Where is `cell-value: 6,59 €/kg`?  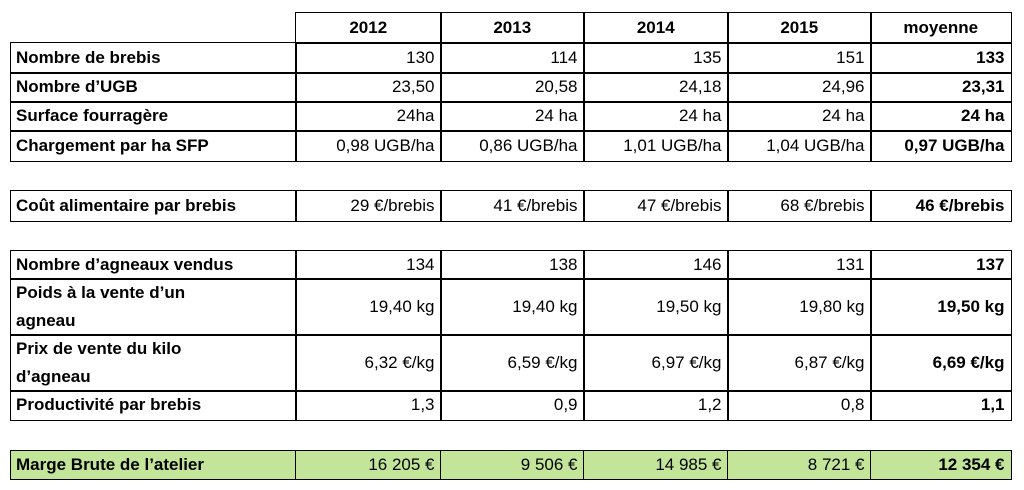
cell-value: 6,59 €/kg is located at coordinates (512, 363).